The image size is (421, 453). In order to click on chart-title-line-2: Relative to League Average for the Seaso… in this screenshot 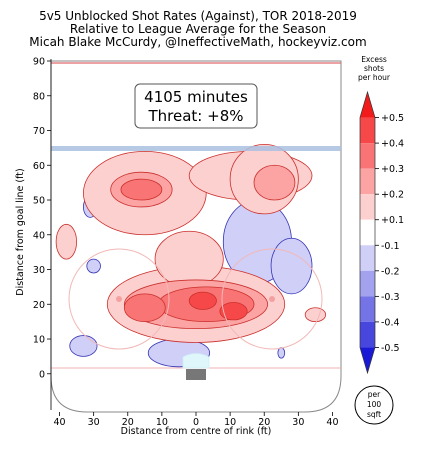, I will do `click(198, 29)`.